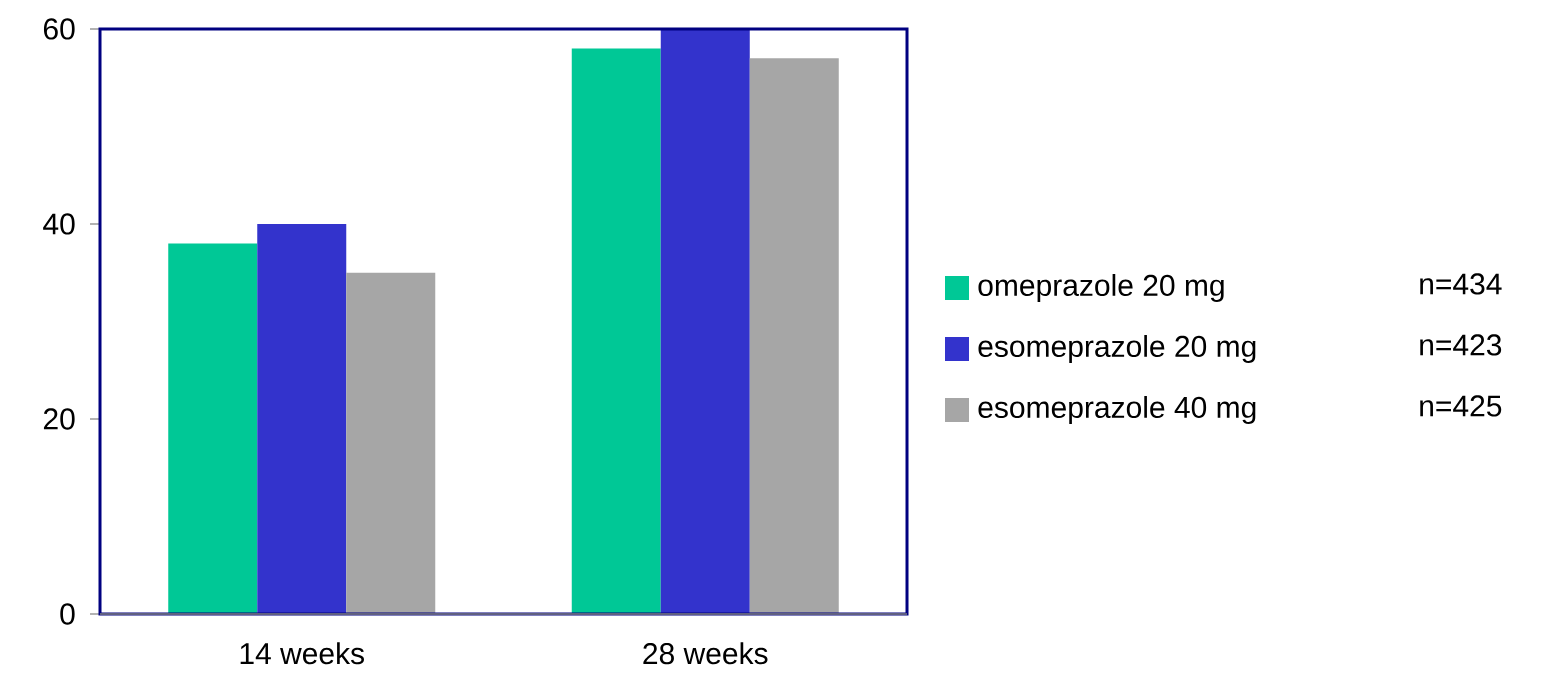  Describe the element at coordinates (1117, 410) in the screenshot. I see `legend-label: esomeprazole 40 mg` at that location.